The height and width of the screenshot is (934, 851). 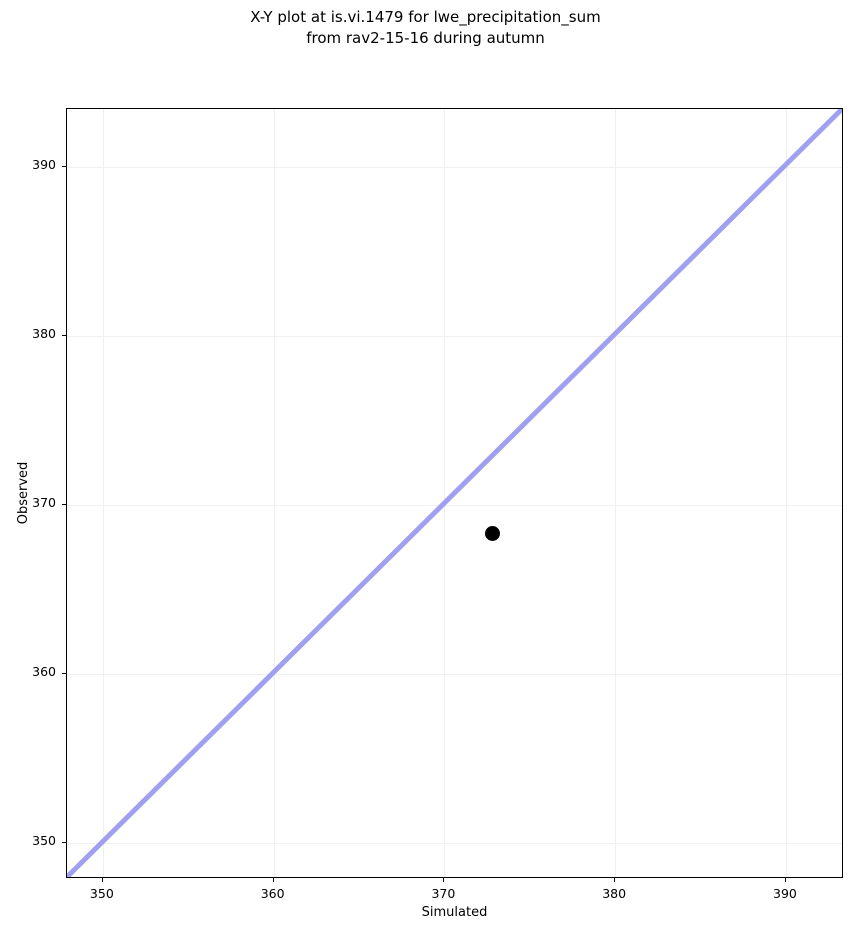 I want to click on x-tick-label: 360, so click(x=272, y=893).